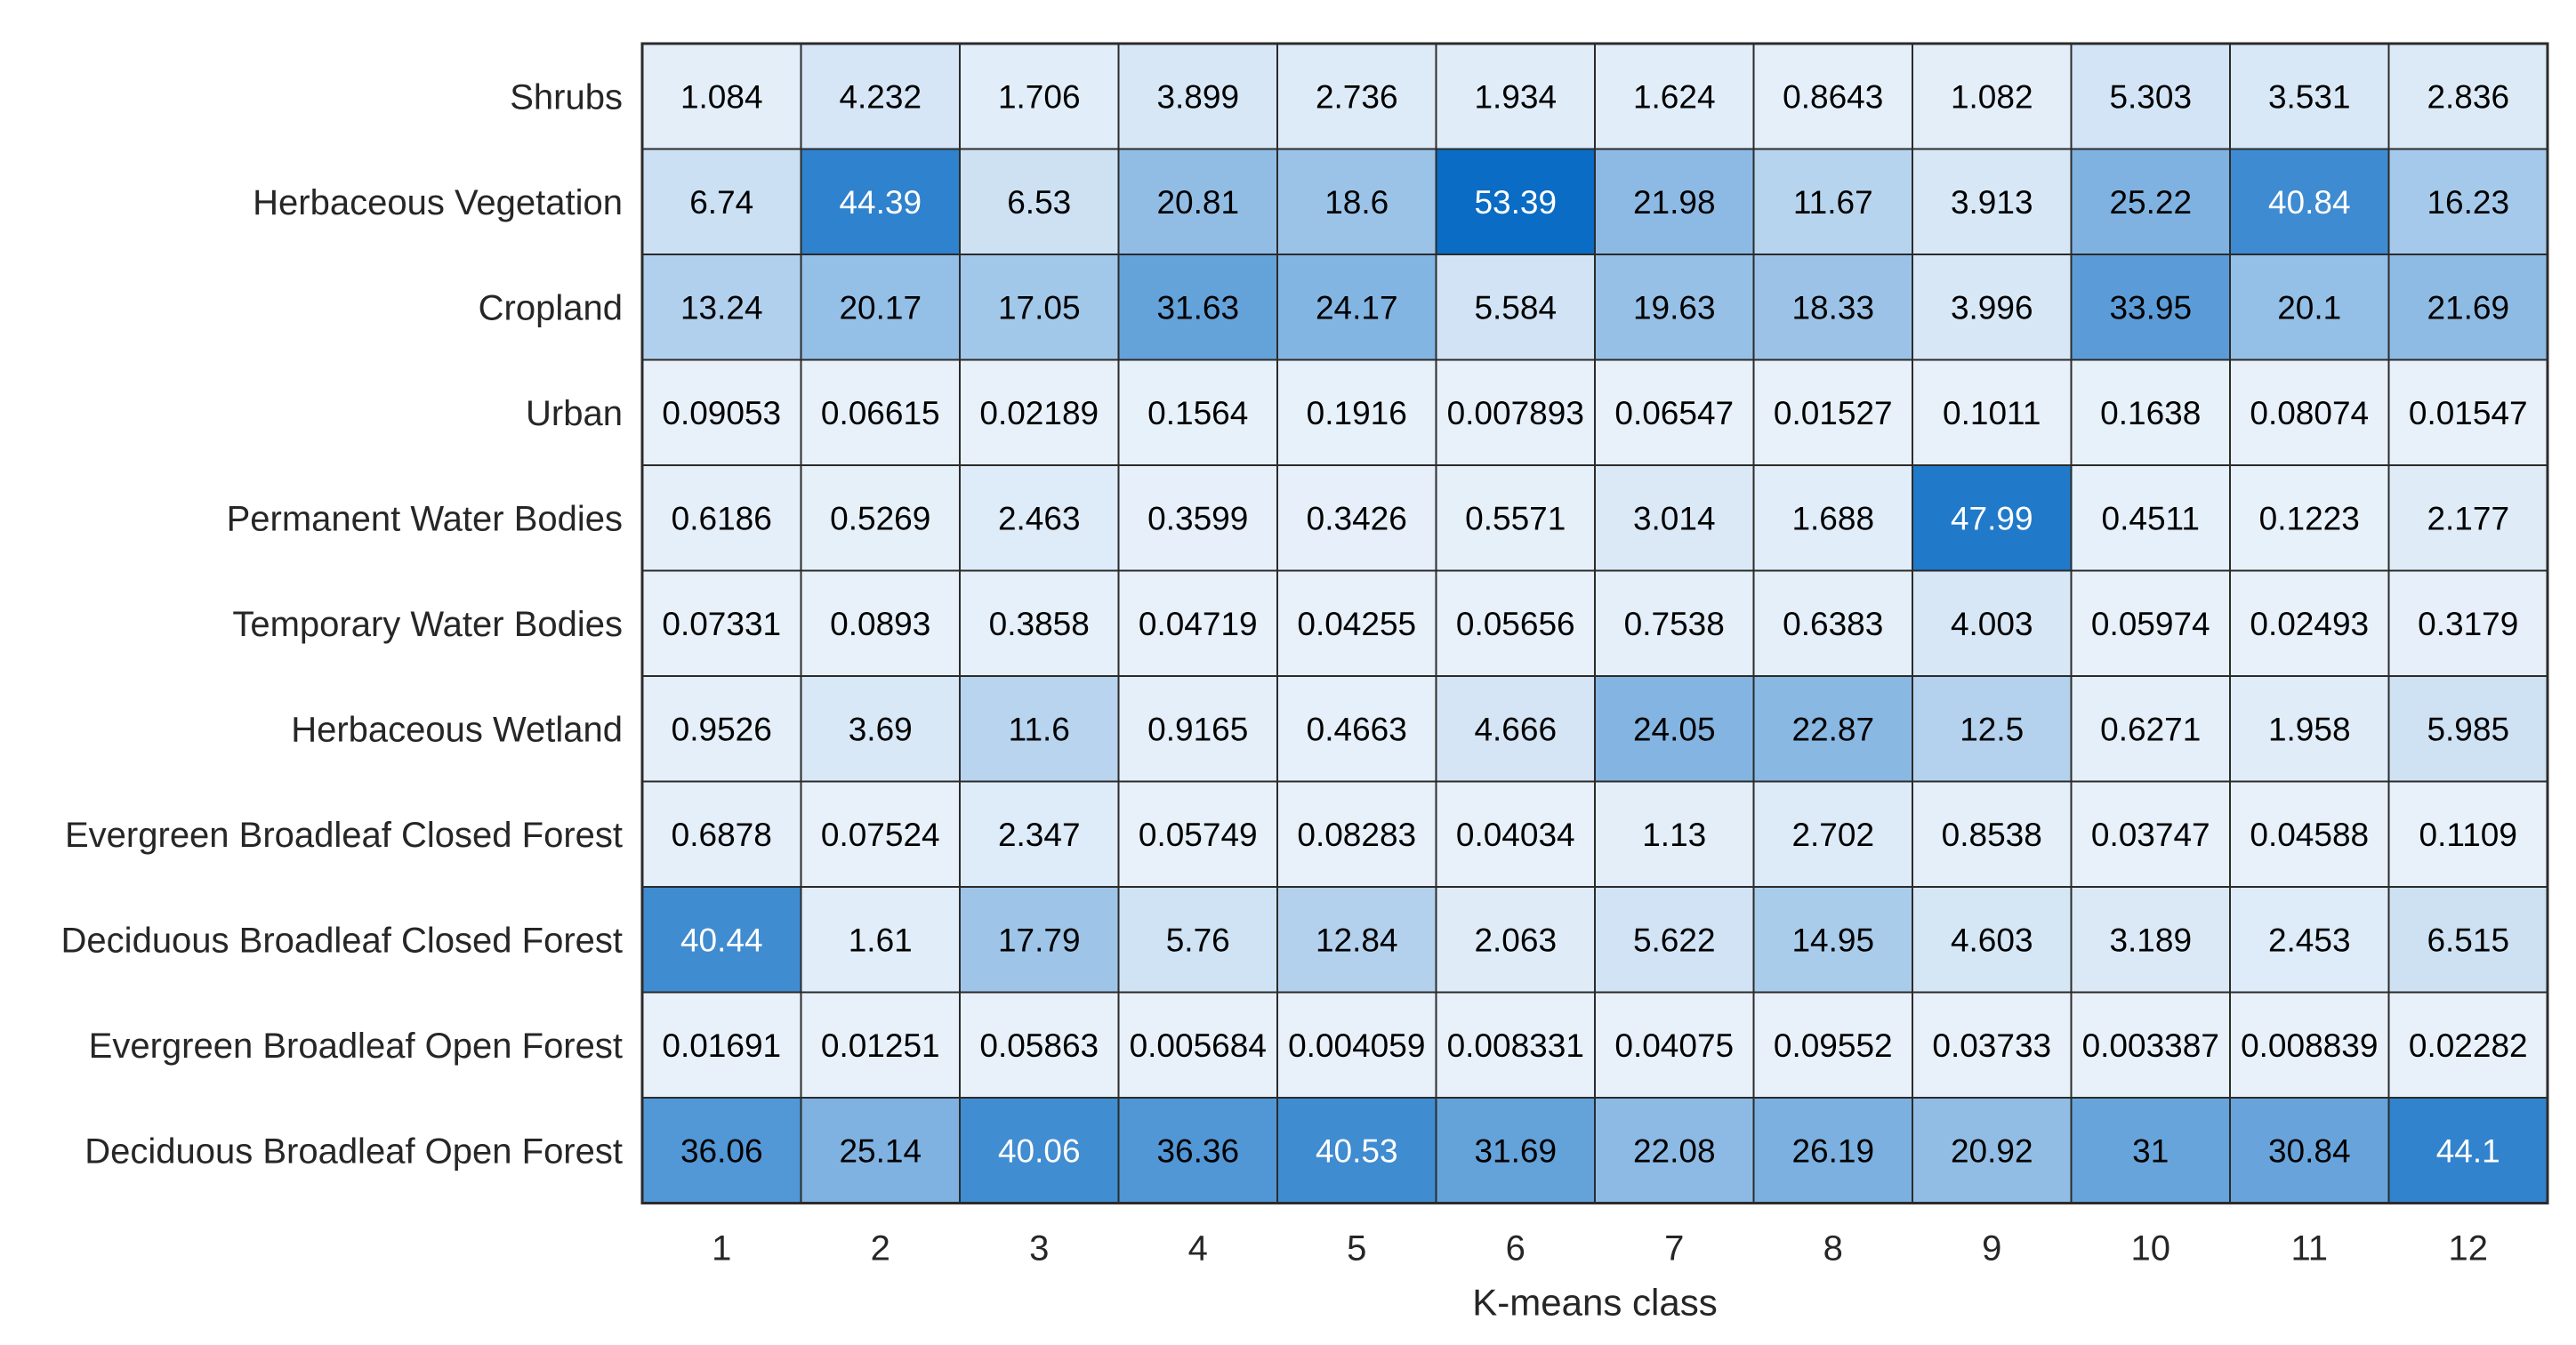 The width and height of the screenshot is (2576, 1345). What do you see at coordinates (1039, 1045) in the screenshot?
I see `cell-value-label: 0.05863` at bounding box center [1039, 1045].